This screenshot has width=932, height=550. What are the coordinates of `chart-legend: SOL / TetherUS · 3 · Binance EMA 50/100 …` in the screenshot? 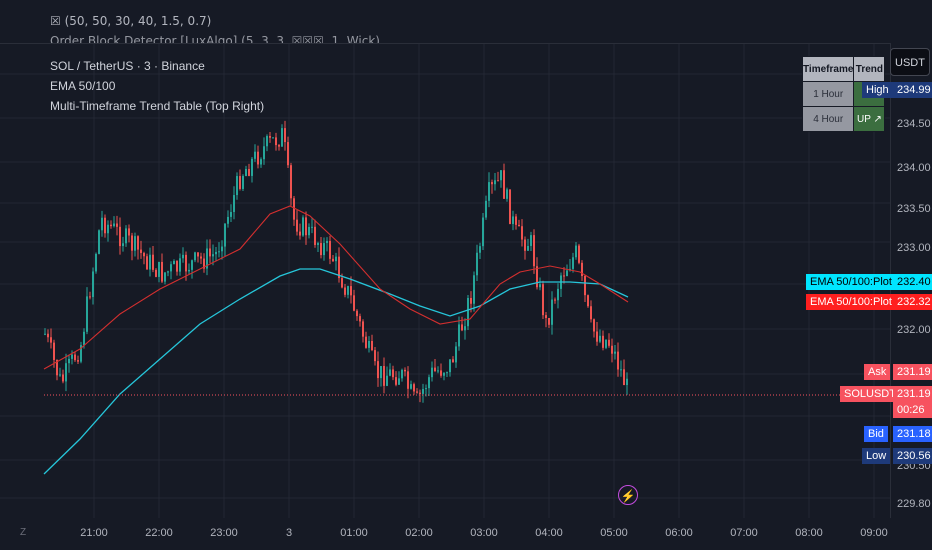 It's located at (157, 86).